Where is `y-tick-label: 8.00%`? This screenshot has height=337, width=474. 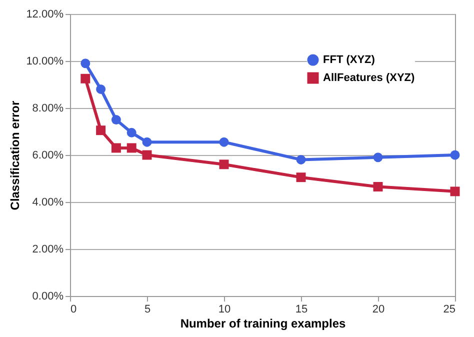 y-tick-label: 8.00% is located at coordinates (48, 108).